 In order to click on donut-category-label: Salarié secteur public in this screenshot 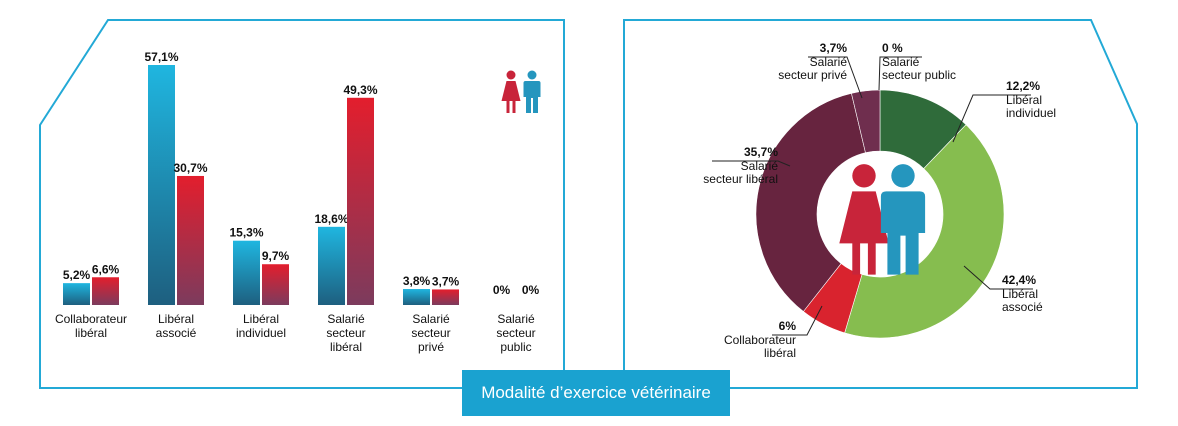, I will do `click(919, 68)`.